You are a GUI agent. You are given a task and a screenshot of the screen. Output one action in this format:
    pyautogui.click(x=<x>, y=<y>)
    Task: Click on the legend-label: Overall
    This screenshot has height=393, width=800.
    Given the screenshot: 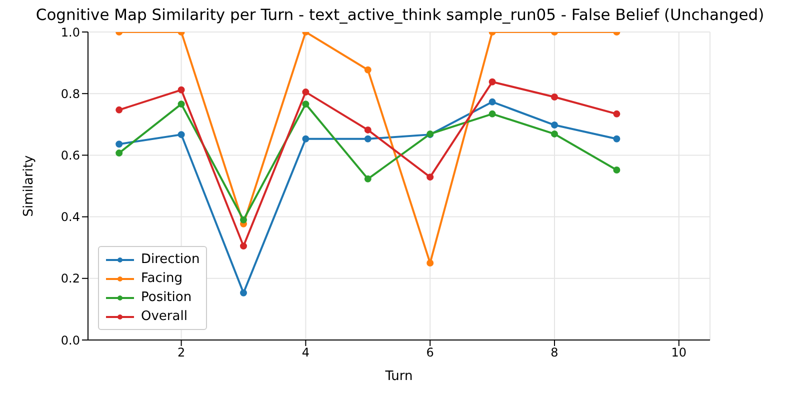 What is the action you would take?
    pyautogui.click(x=164, y=316)
    